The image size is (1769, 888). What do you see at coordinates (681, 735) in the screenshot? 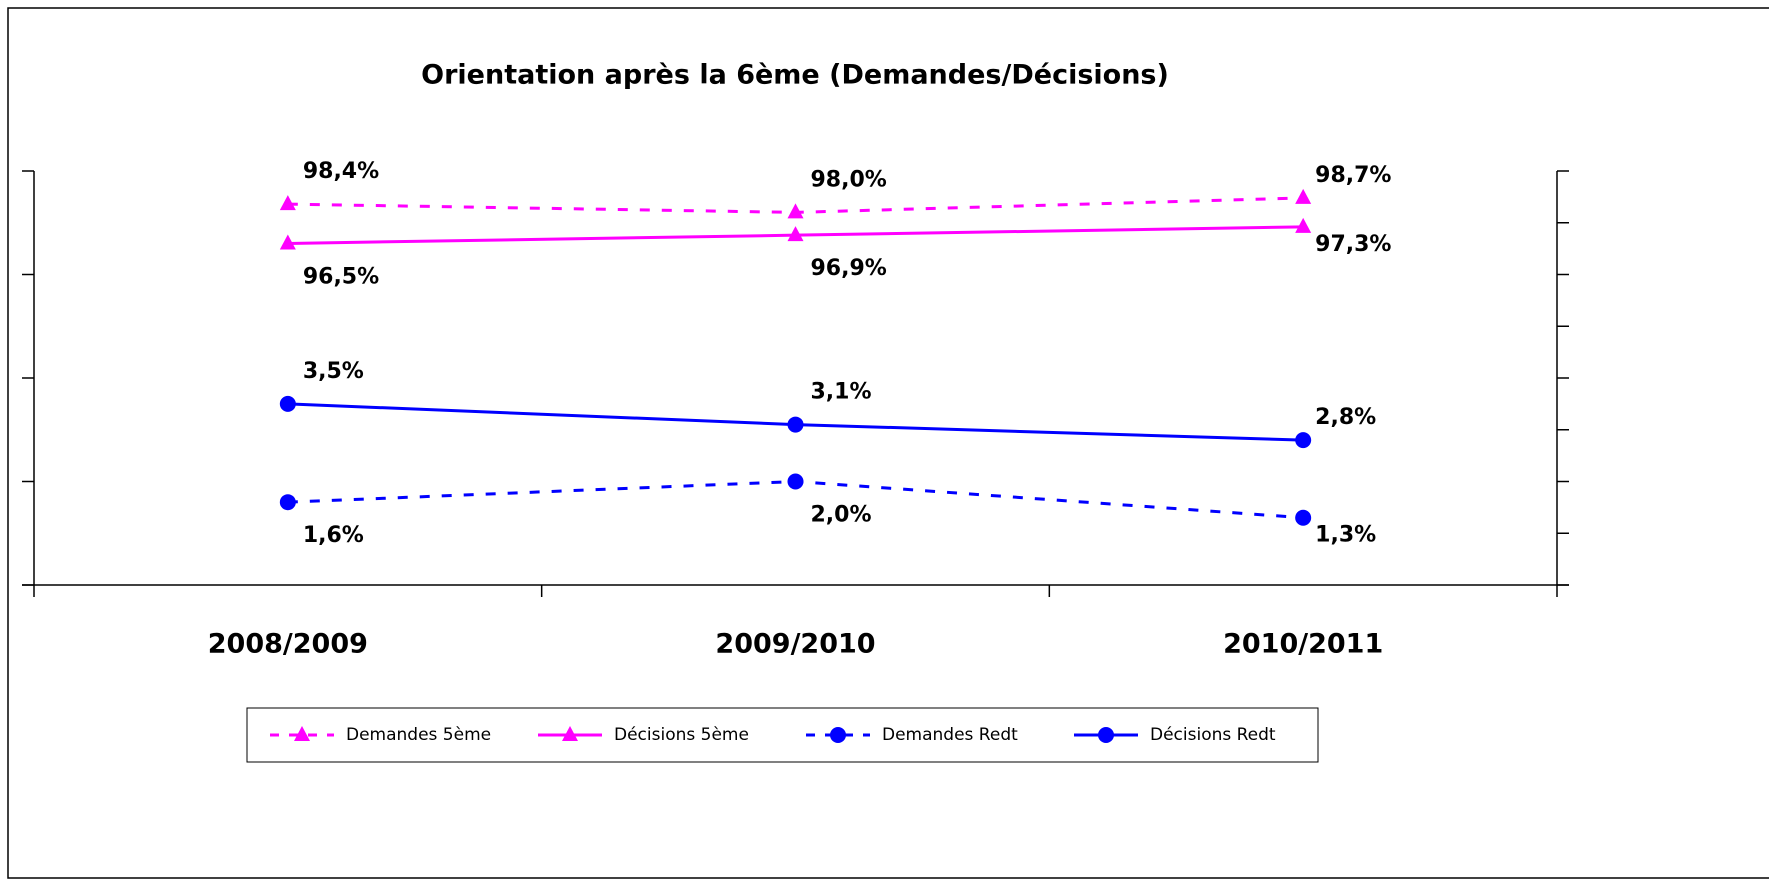
I see `legend-label: Décisions 5ème` at bounding box center [681, 735].